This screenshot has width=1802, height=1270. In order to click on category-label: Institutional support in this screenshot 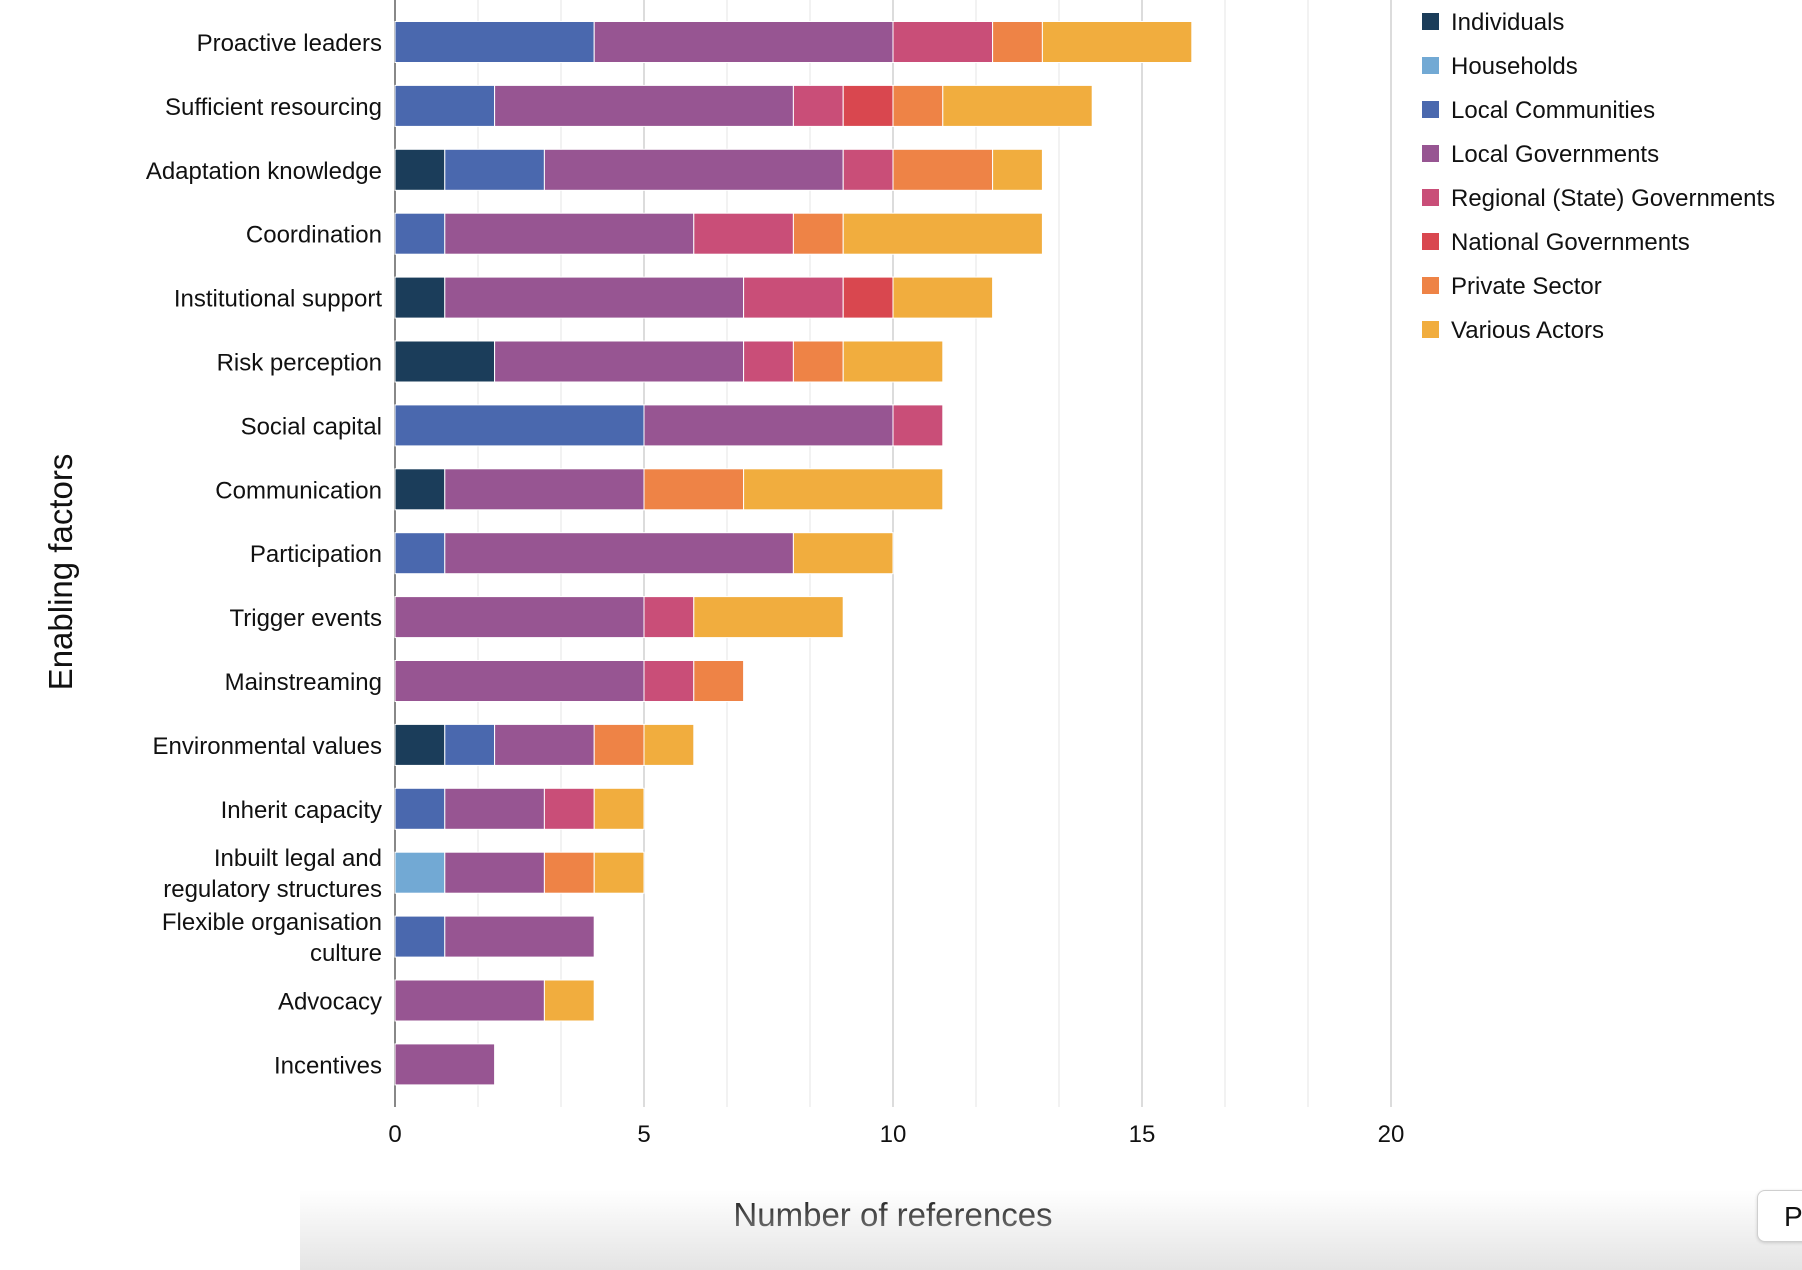, I will do `click(278, 299)`.